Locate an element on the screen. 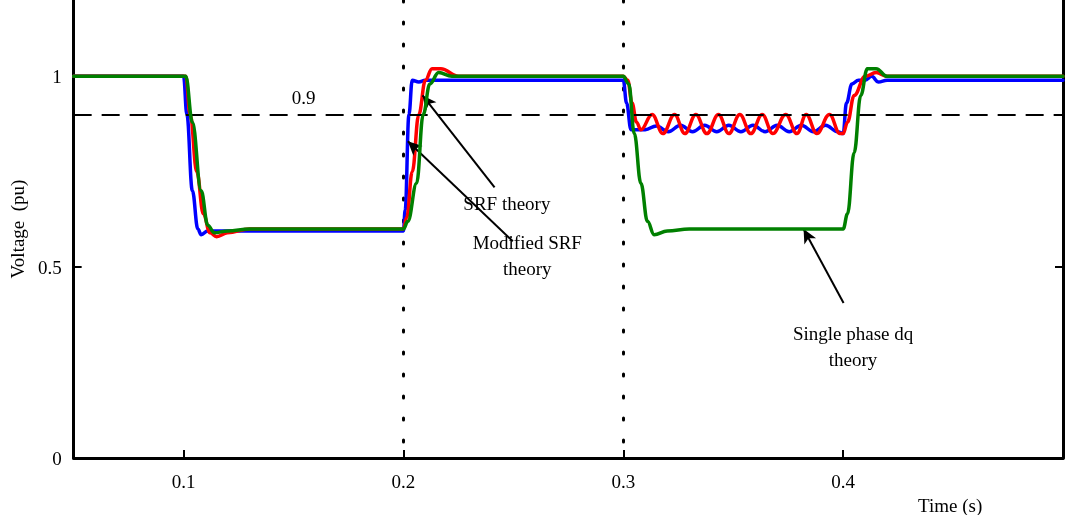  annotation: Single phase dq theory is located at coordinates (853, 347).